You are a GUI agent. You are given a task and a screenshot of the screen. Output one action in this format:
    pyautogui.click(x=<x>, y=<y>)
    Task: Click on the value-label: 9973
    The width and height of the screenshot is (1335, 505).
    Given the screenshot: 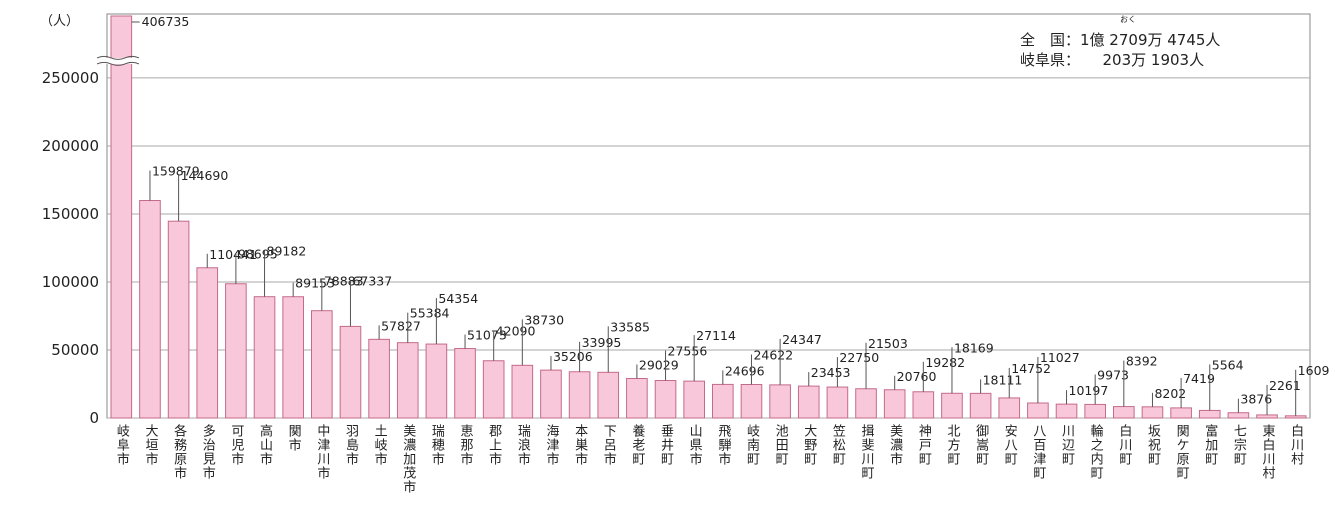 What is the action you would take?
    pyautogui.click(x=1113, y=374)
    